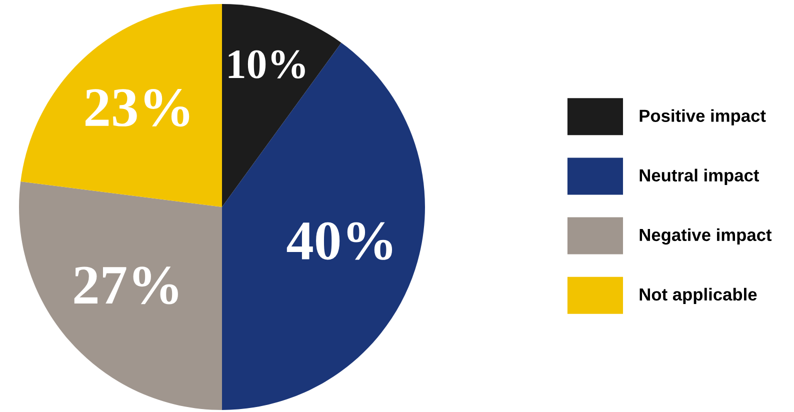  What do you see at coordinates (706, 236) in the screenshot?
I see `legend-label: Negative impact` at bounding box center [706, 236].